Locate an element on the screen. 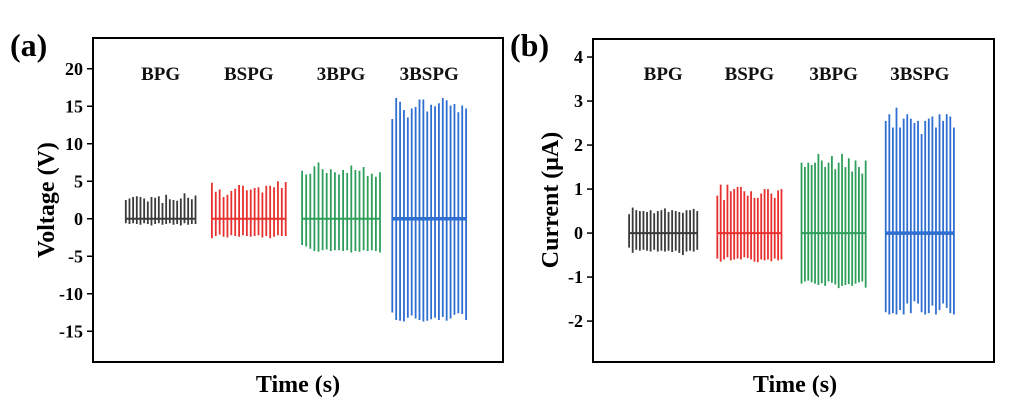  y-tick-label: -10 is located at coordinates (71, 294).